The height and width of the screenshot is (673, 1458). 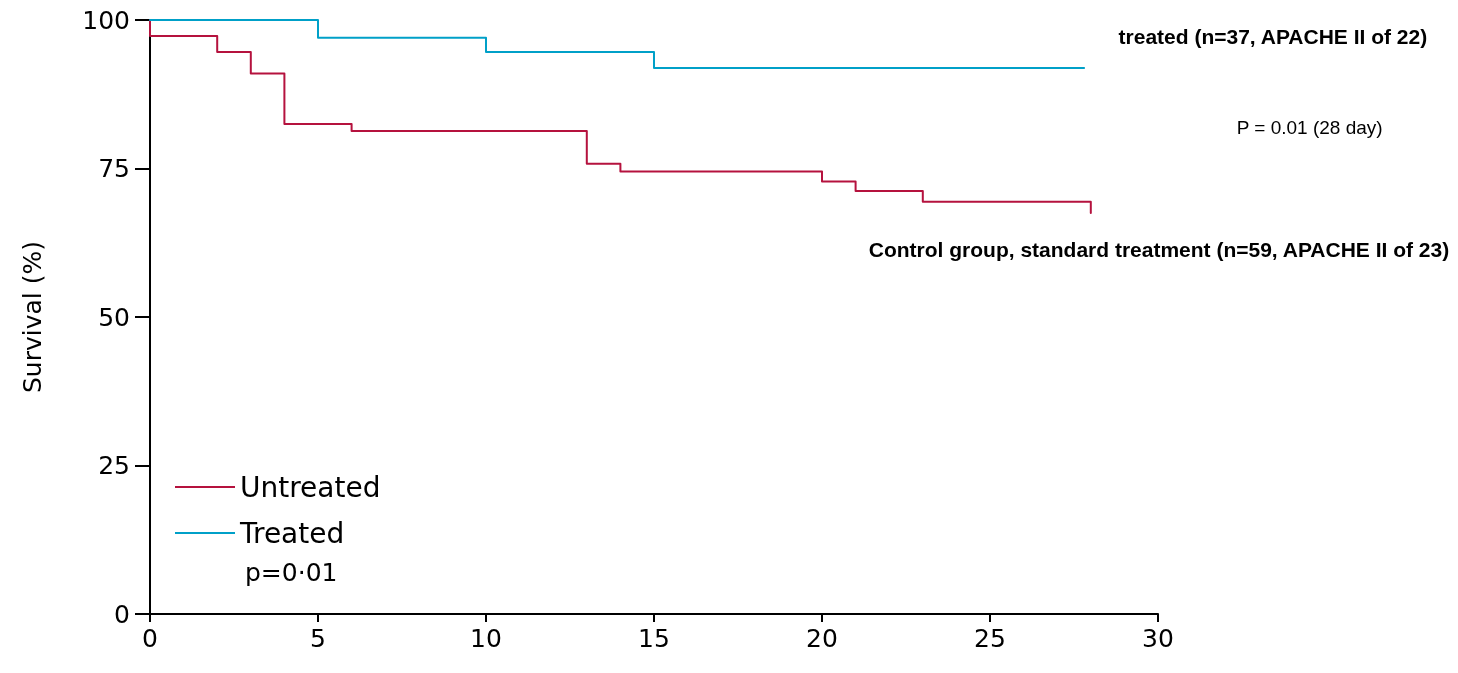 What do you see at coordinates (114, 168) in the screenshot?
I see `y-tick-label: 75` at bounding box center [114, 168].